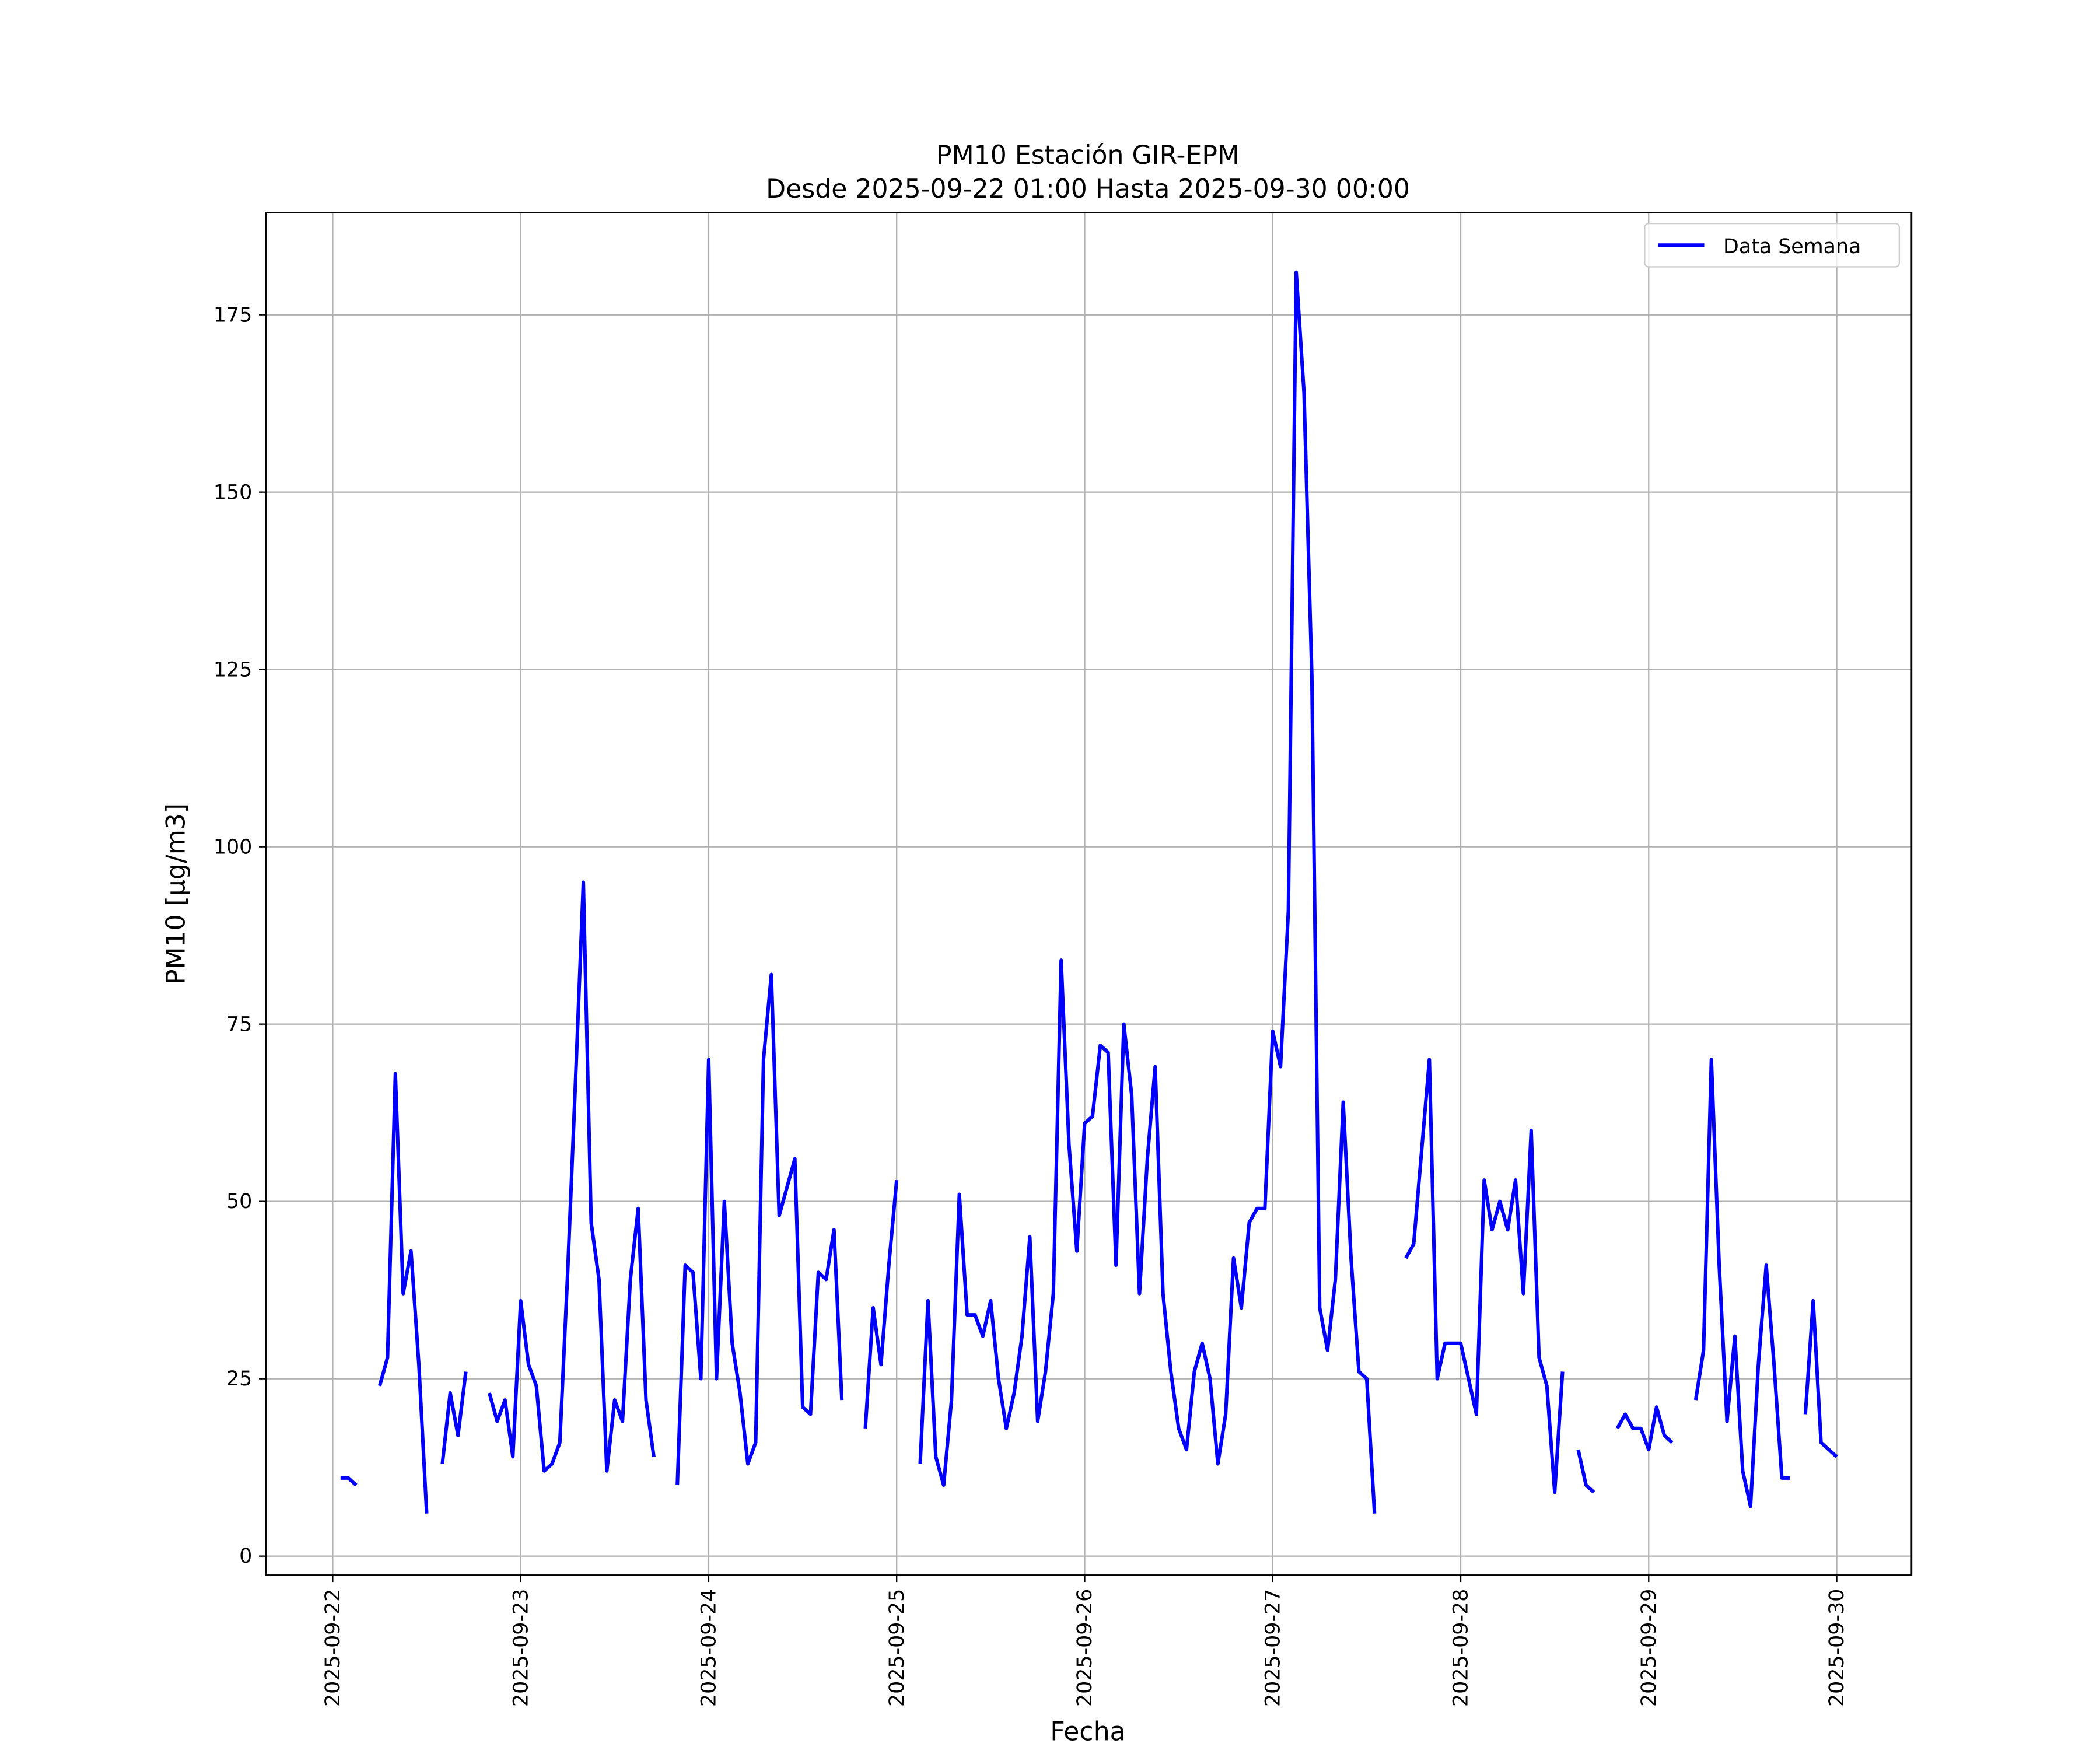 This screenshot has height=1750, width=2100. What do you see at coordinates (1649, 1648) in the screenshot?
I see `x-tick-label: 2025-09-29` at bounding box center [1649, 1648].